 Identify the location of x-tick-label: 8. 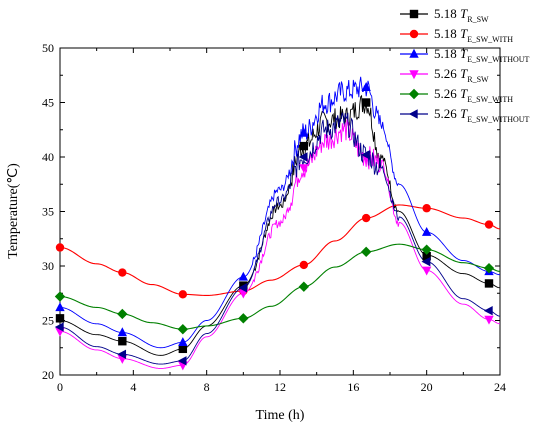
(207, 387).